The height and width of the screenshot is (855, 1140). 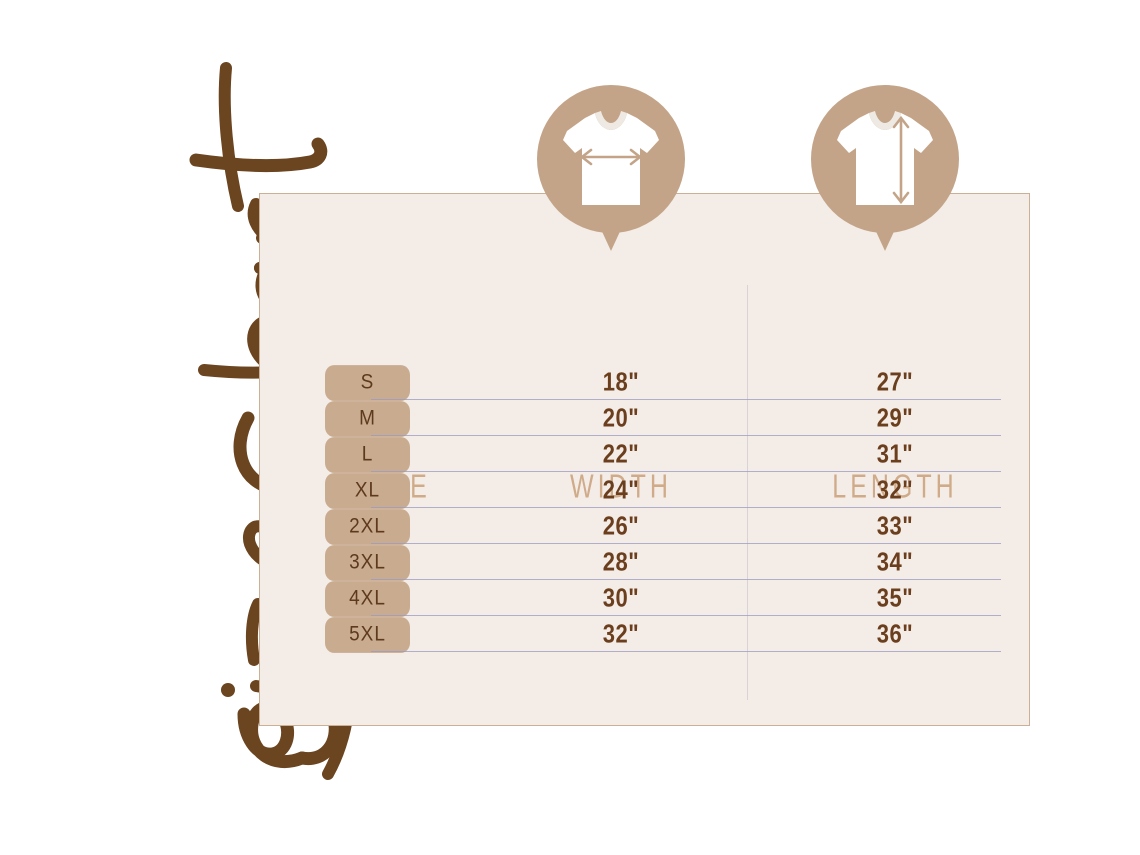 What do you see at coordinates (621, 597) in the screenshot?
I see `width-value: 30"` at bounding box center [621, 597].